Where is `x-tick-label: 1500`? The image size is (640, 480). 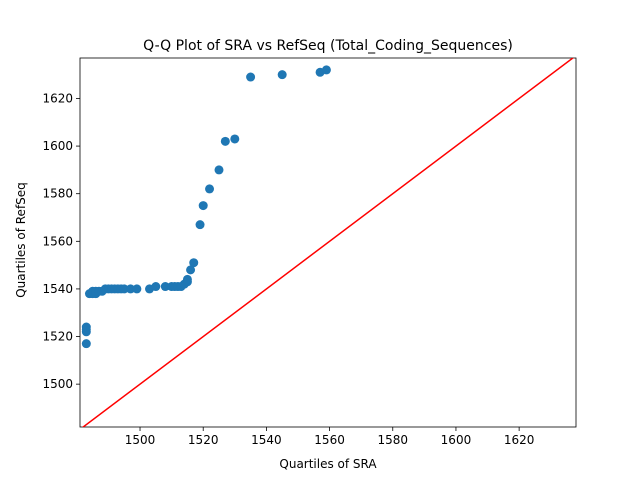
x-tick-label: 1500 is located at coordinates (140, 440).